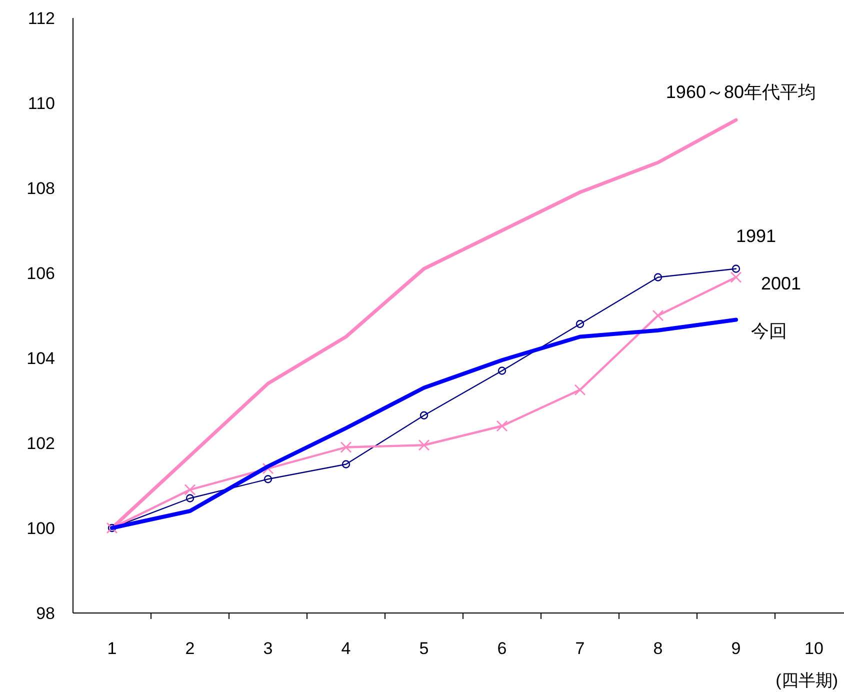  Describe the element at coordinates (40, 273) in the screenshot. I see `y-tick-label: 106` at that location.